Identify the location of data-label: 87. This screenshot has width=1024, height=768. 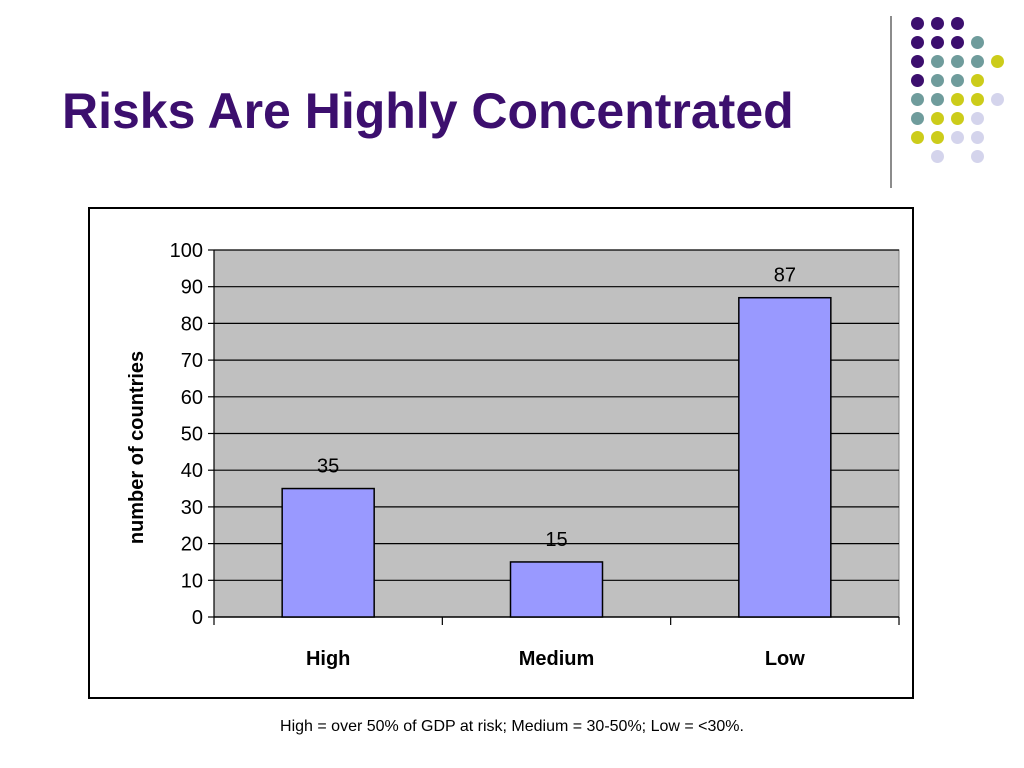
(785, 276).